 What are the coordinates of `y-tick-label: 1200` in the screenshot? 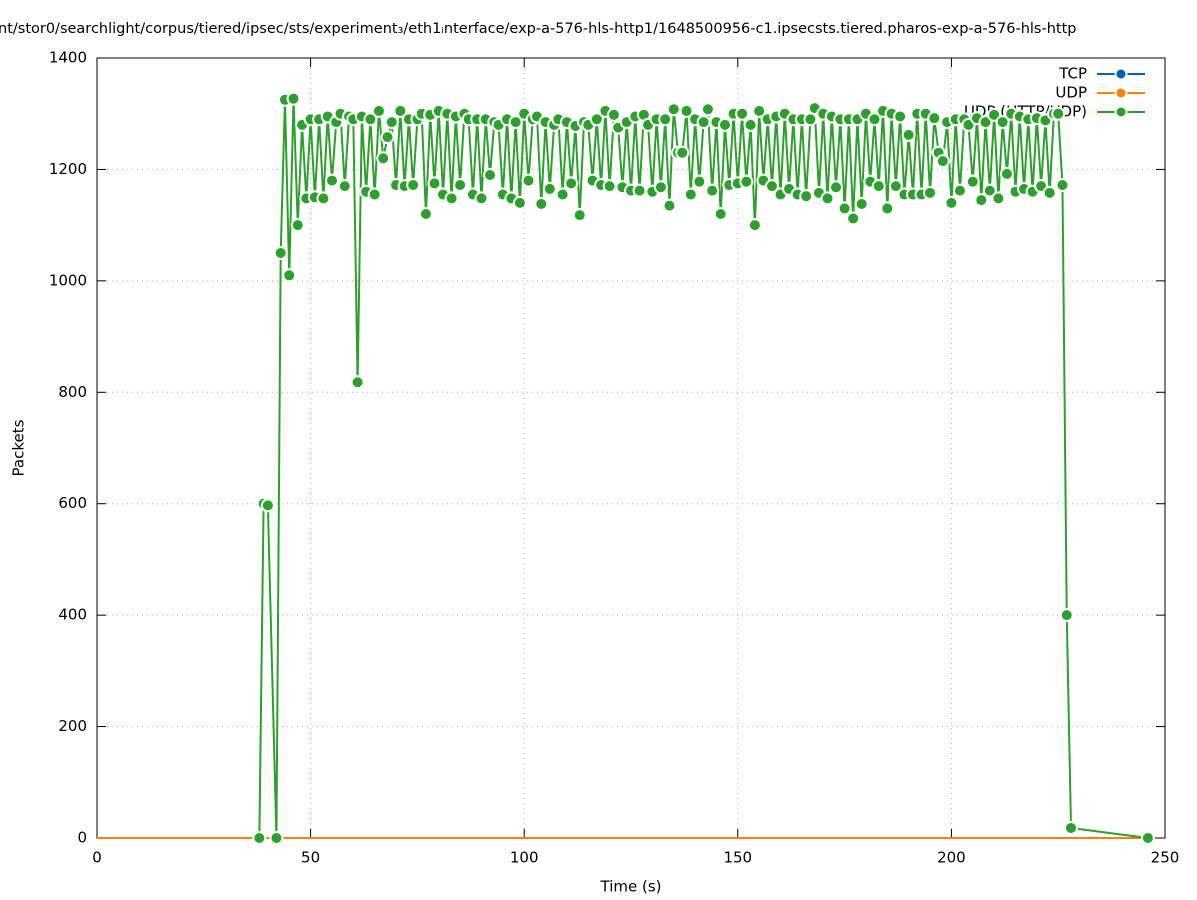 It's located at (68, 169).